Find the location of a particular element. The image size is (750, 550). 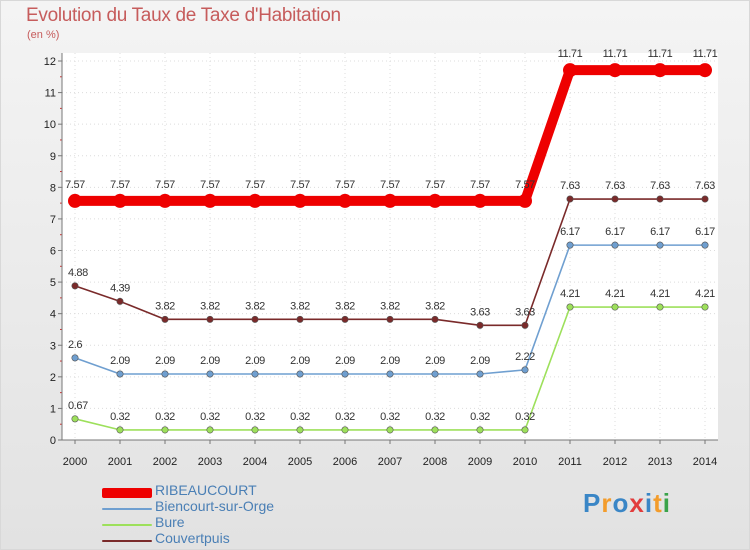

y-tick-label: 6 is located at coordinates (53, 252).